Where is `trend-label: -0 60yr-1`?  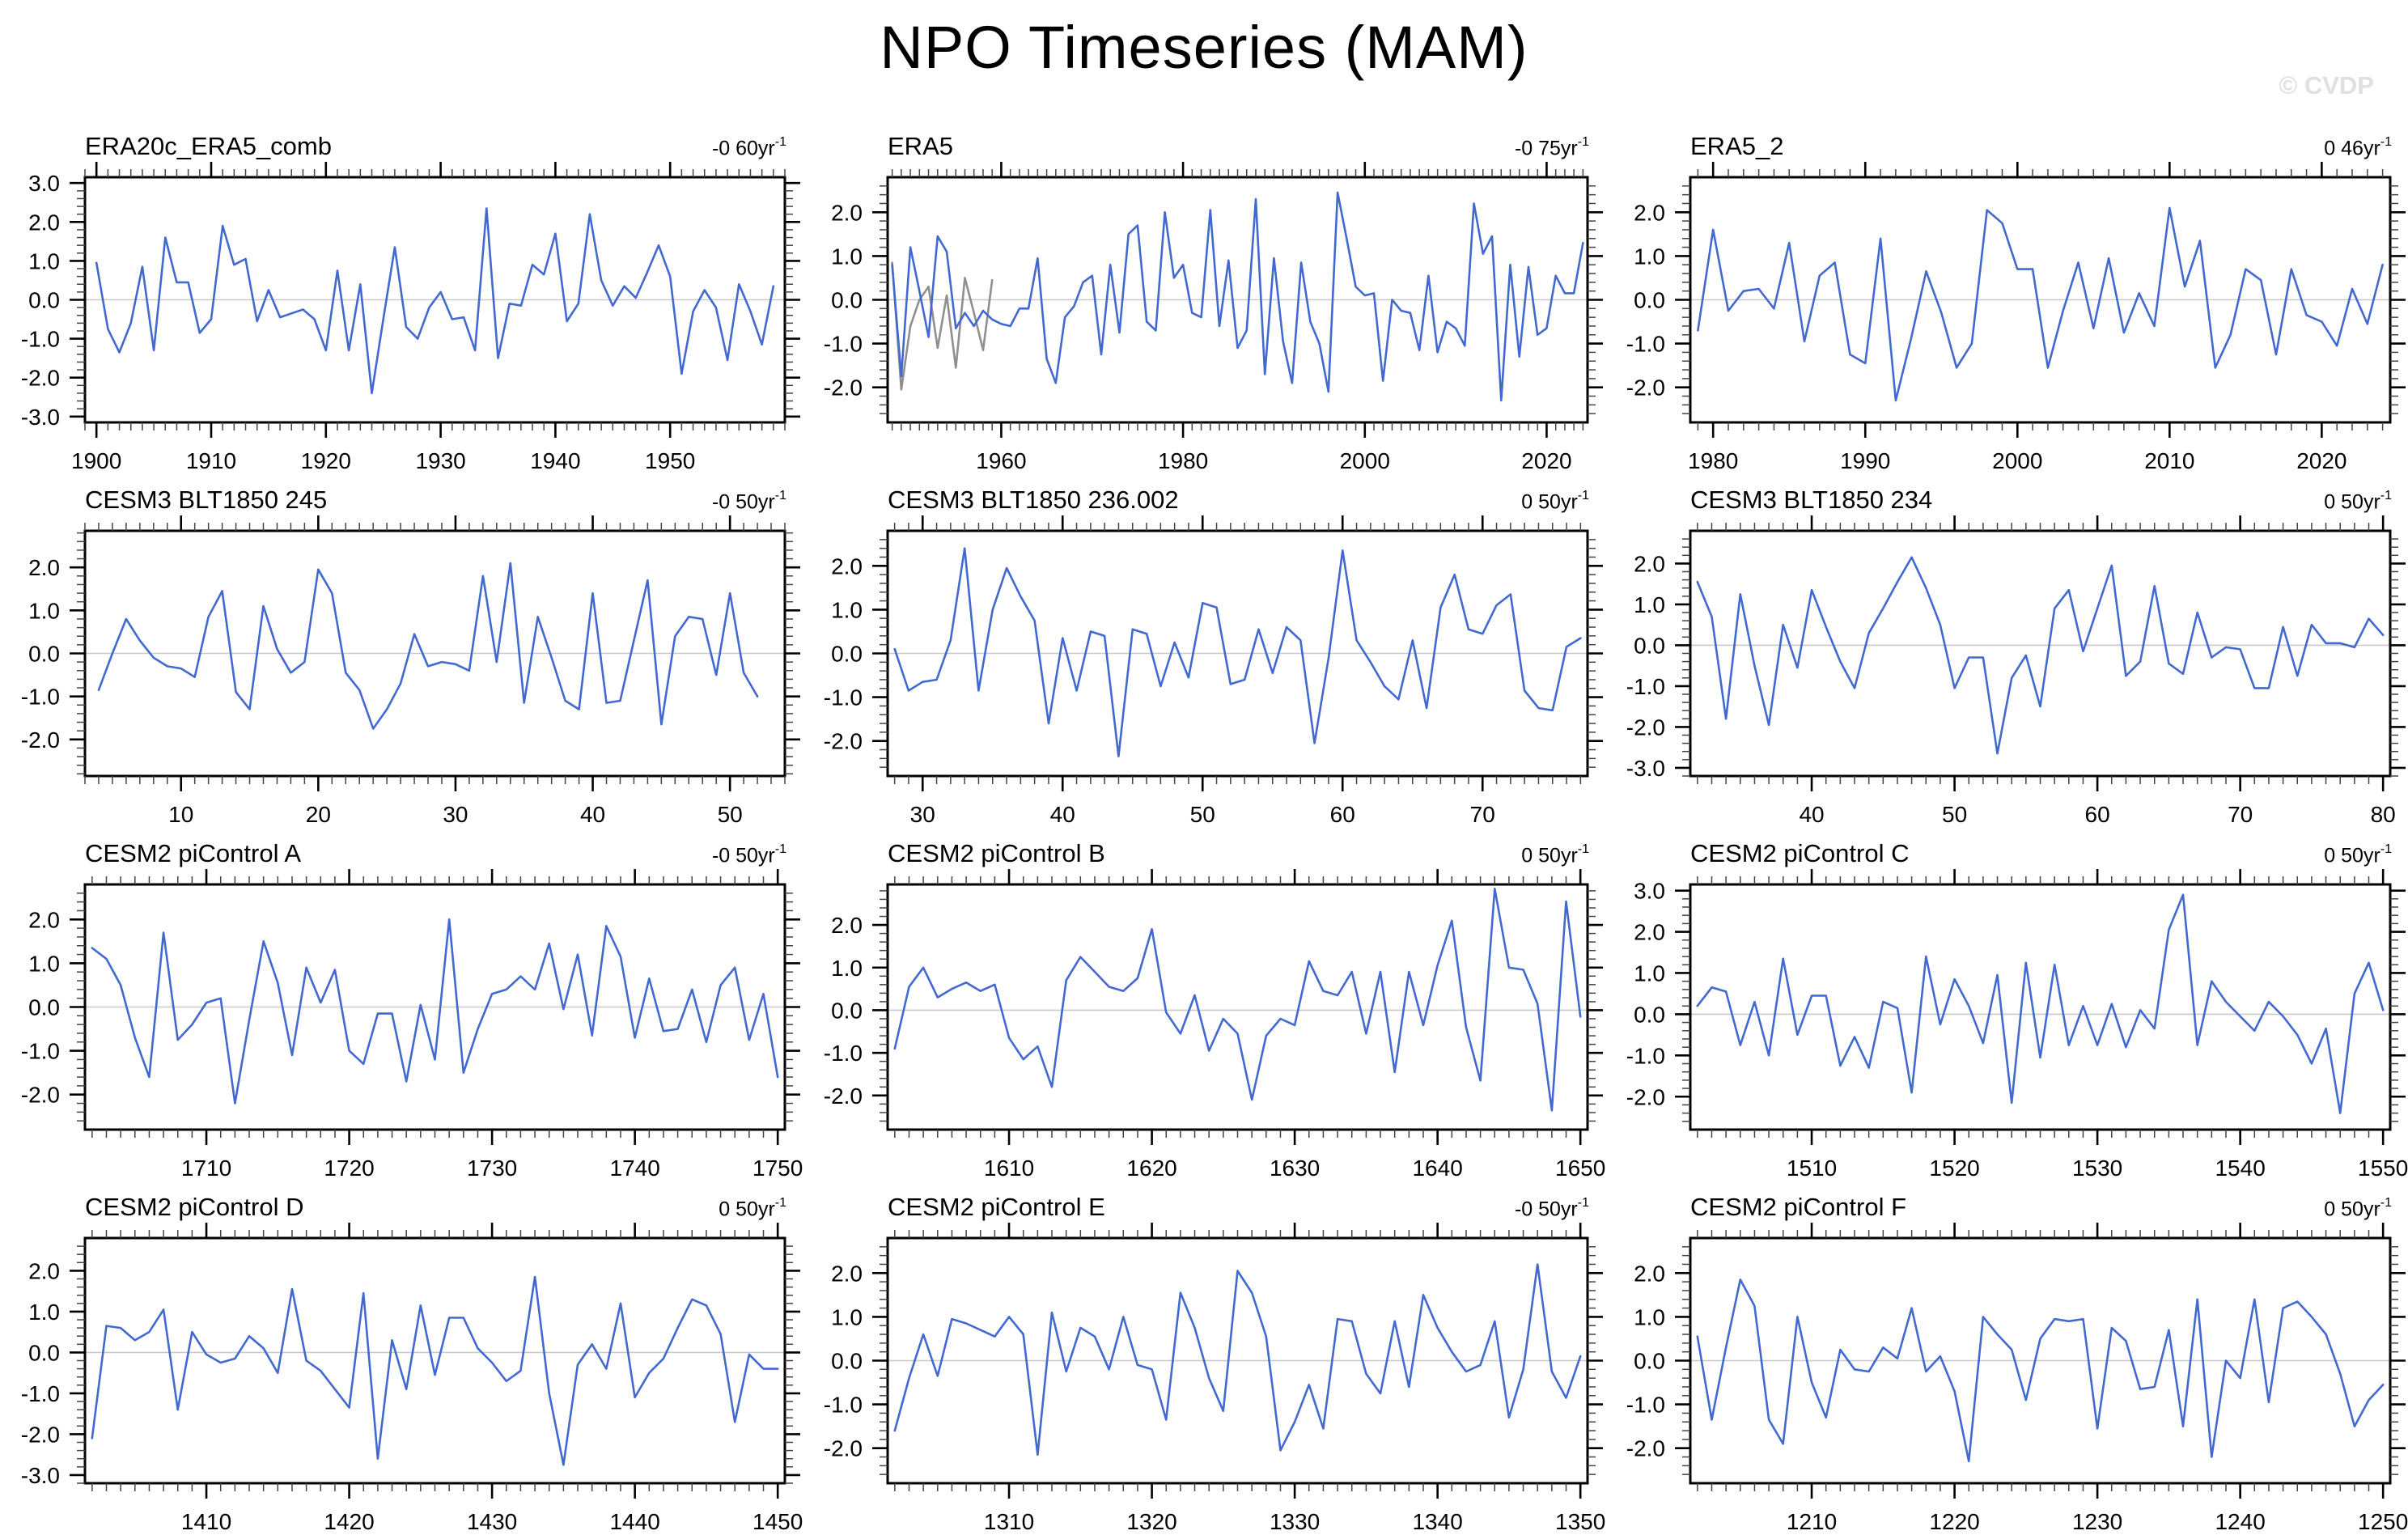
trend-label: -0 60yr-1 is located at coordinates (749, 147).